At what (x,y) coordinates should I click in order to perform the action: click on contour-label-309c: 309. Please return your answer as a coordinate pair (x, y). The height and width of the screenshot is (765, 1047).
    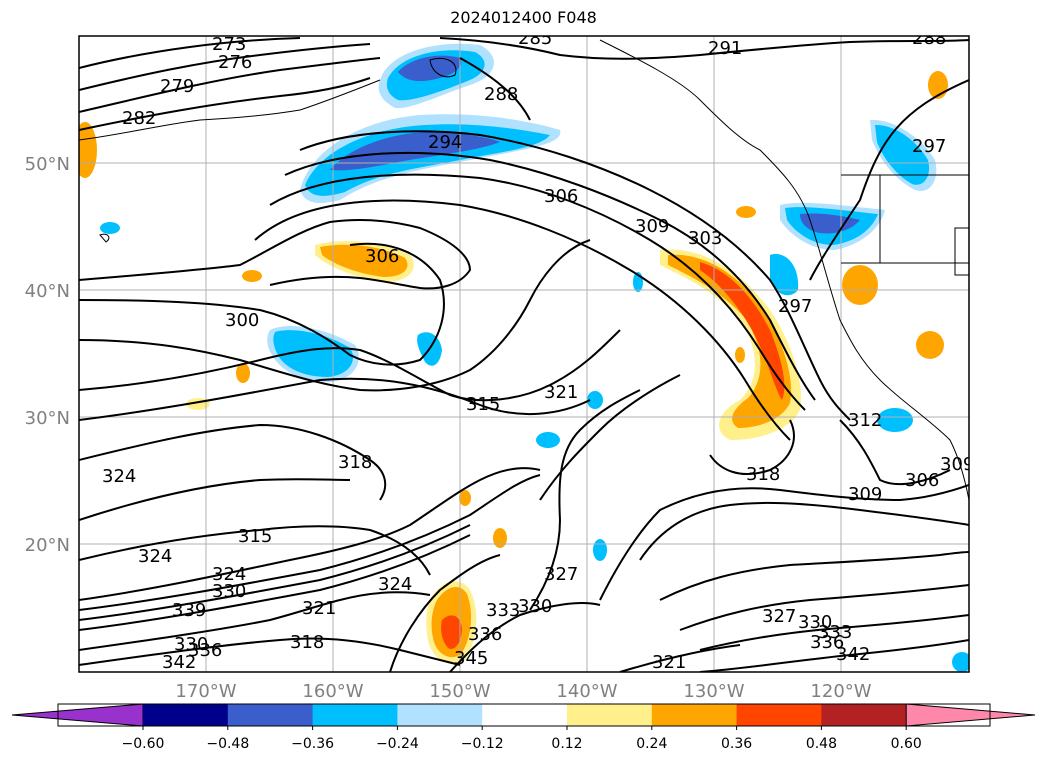
    Looking at the image, I should click on (957, 464).